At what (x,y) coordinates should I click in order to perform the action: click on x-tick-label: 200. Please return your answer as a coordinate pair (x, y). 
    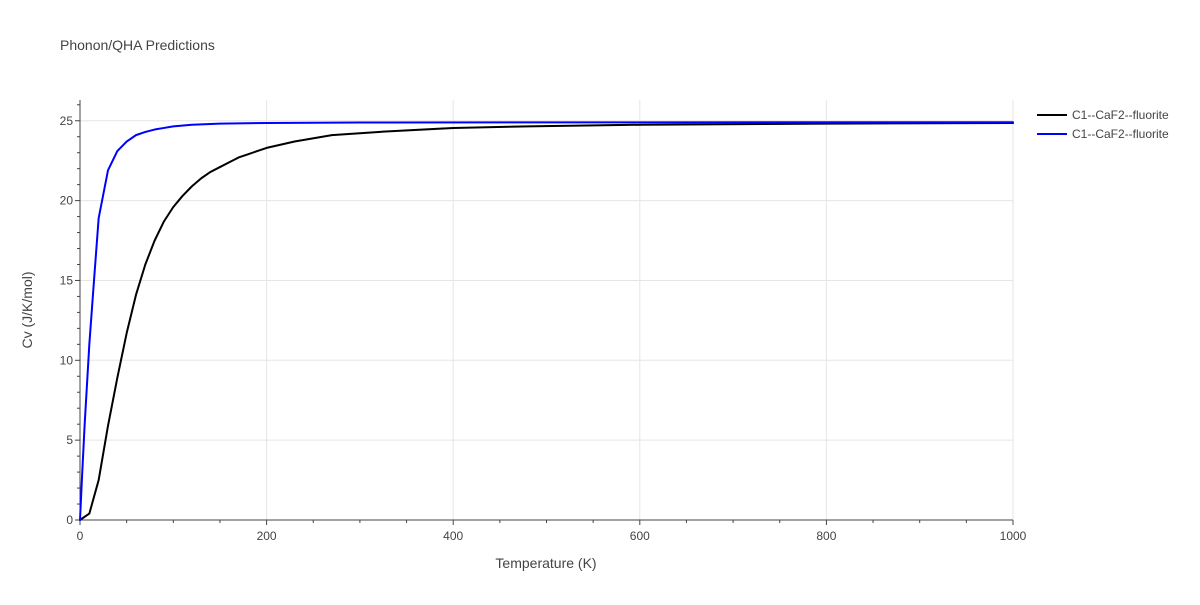
    Looking at the image, I should click on (267, 536).